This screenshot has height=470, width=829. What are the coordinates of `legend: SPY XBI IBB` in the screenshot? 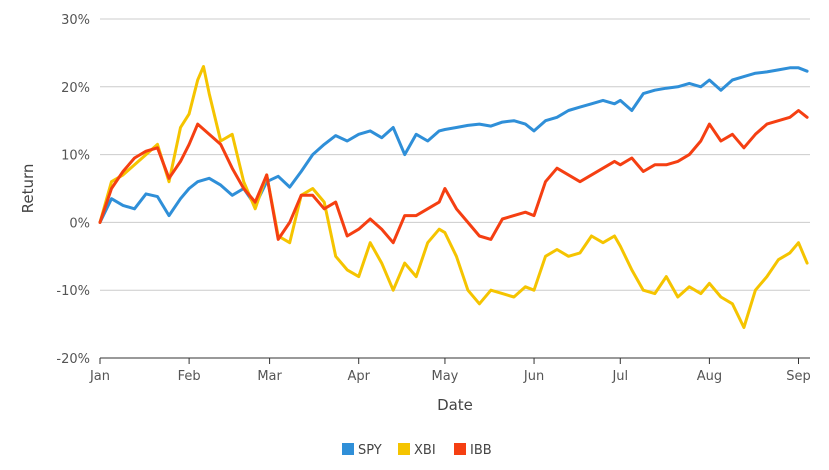 It's located at (417, 450).